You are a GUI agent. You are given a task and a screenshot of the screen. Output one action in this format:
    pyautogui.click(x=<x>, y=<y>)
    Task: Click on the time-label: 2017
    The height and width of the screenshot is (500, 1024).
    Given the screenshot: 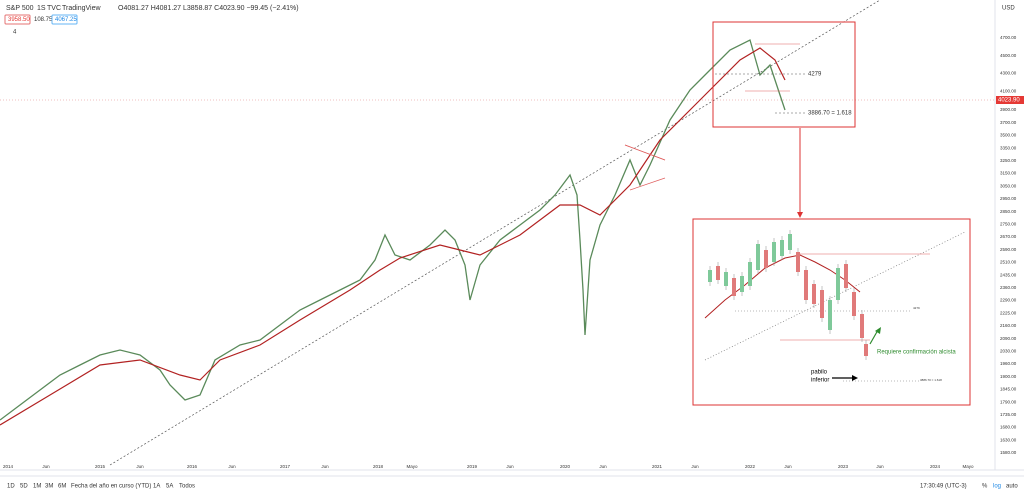 What is the action you would take?
    pyautogui.click(x=285, y=466)
    